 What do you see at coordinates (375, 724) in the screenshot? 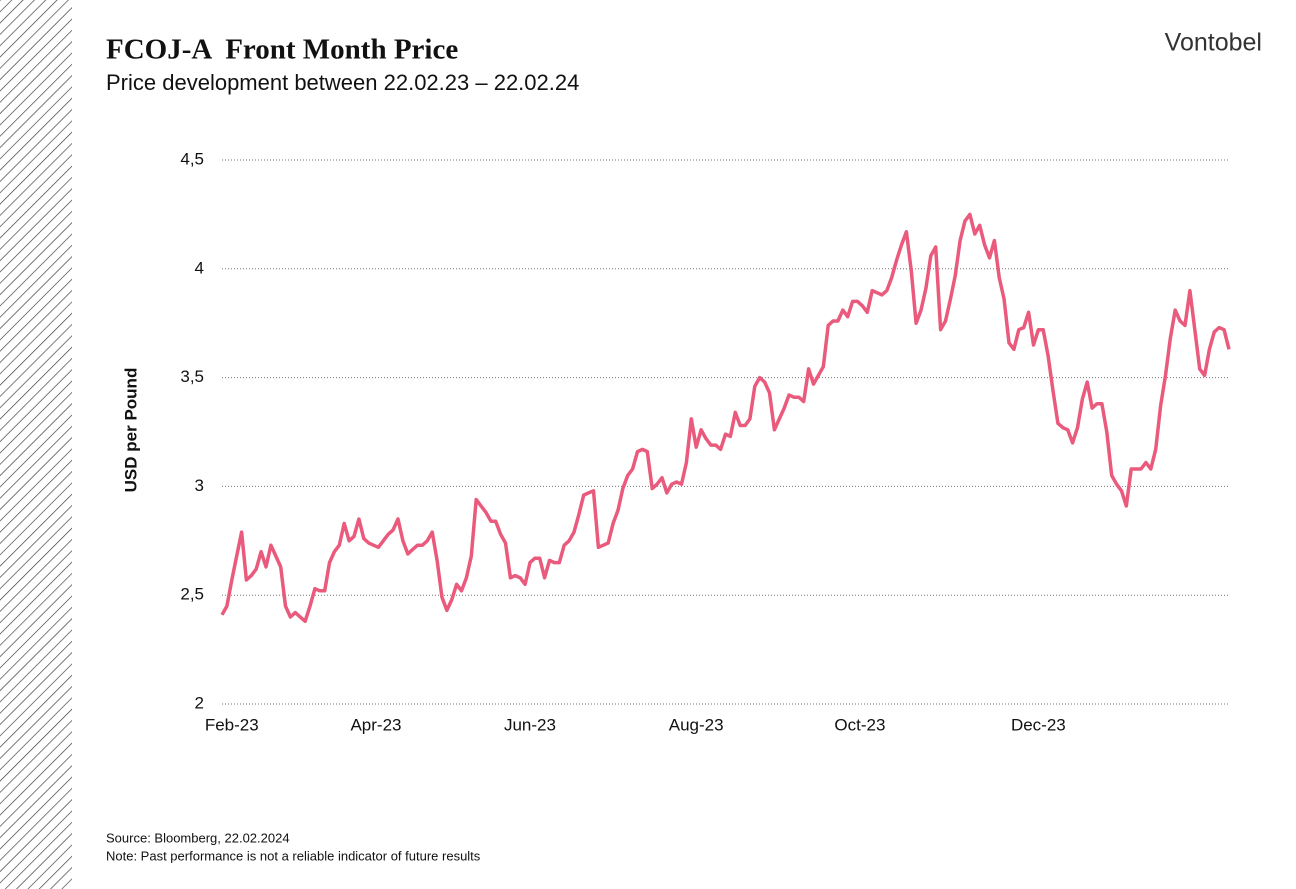
I see `x-tick-label: Apr-23` at bounding box center [375, 724].